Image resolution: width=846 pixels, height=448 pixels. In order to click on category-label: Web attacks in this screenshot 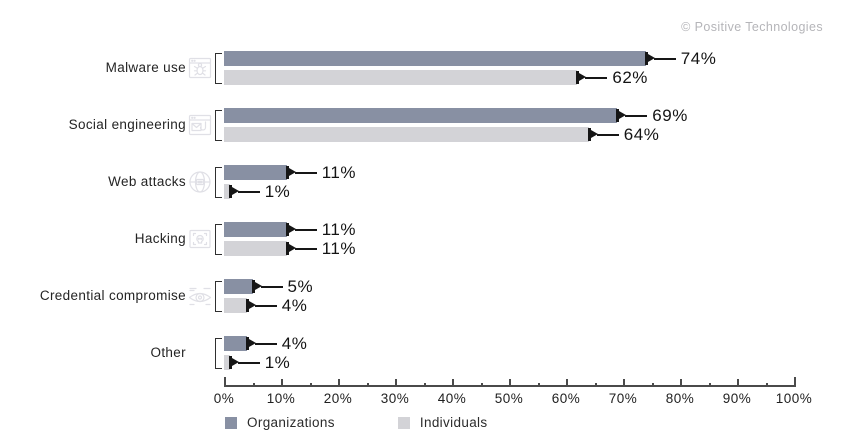, I will do `click(147, 181)`.